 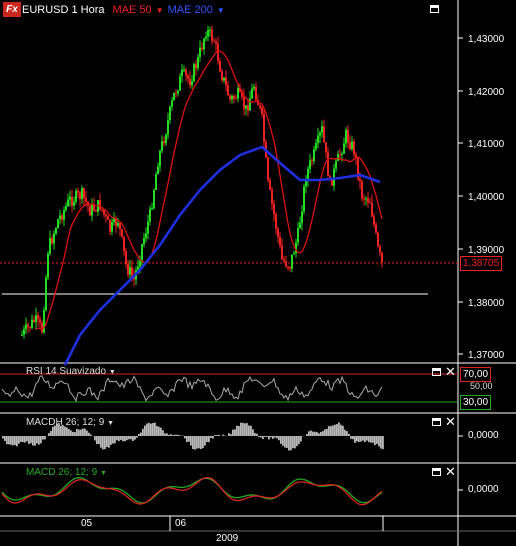 What do you see at coordinates (70, 422) in the screenshot?
I see `macdh-panel-label: MACDH 26; 12; 9 ▼` at bounding box center [70, 422].